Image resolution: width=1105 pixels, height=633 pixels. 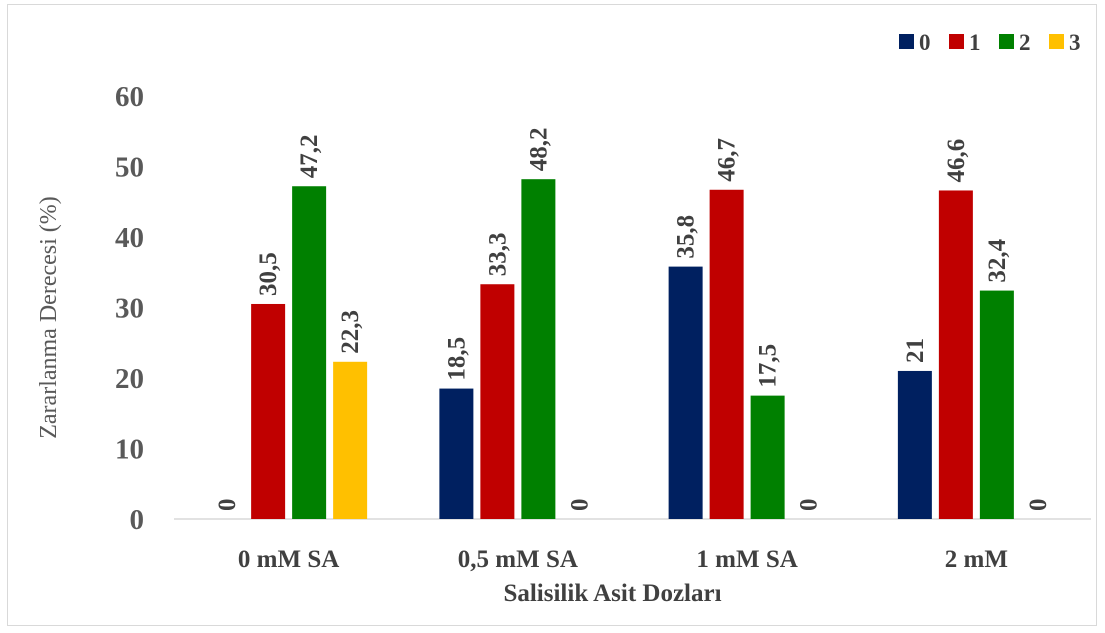 What do you see at coordinates (686, 237) in the screenshot?
I see `data-label: 35,8` at bounding box center [686, 237].